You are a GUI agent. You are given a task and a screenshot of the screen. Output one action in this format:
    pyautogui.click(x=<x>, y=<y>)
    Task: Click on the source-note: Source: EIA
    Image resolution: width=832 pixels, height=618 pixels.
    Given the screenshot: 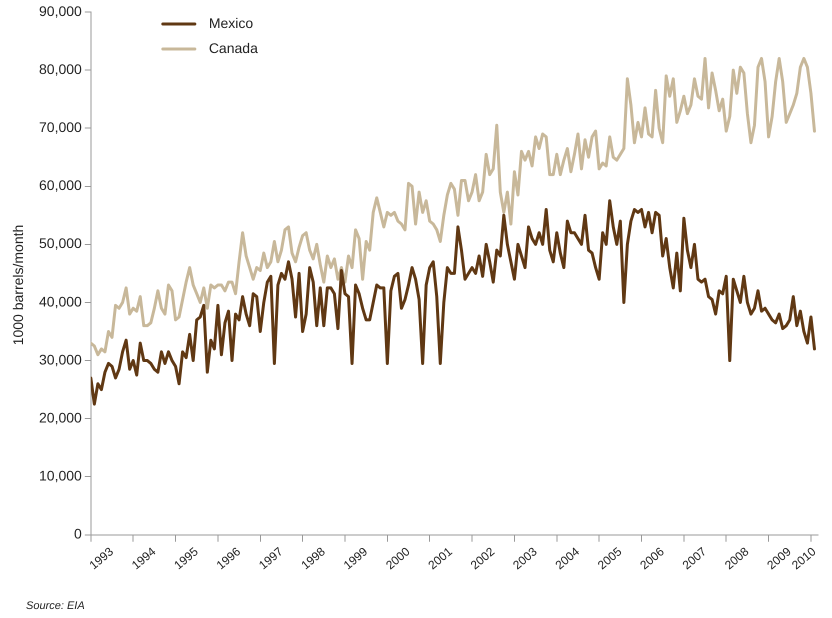 What is the action you would take?
    pyautogui.click(x=55, y=606)
    